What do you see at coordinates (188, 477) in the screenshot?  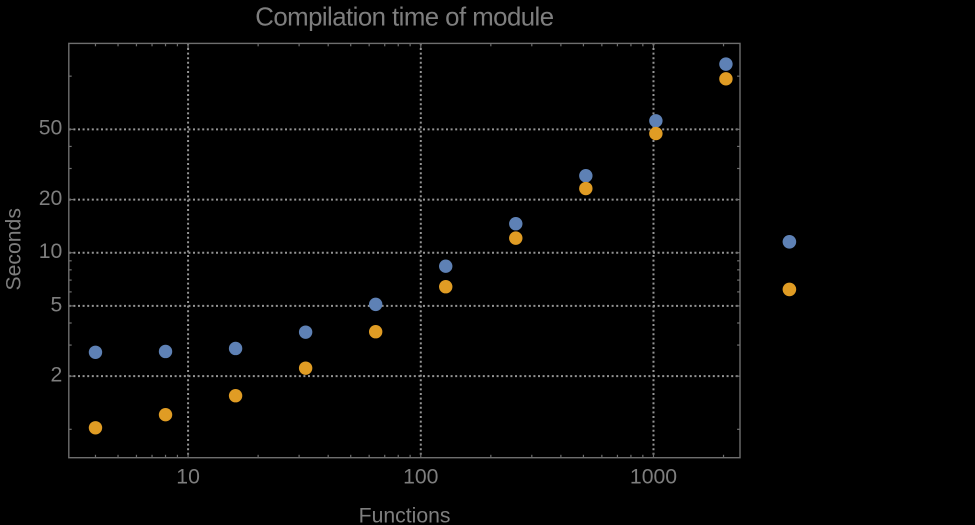 I see `x-tick-label-10: 10` at bounding box center [188, 477].